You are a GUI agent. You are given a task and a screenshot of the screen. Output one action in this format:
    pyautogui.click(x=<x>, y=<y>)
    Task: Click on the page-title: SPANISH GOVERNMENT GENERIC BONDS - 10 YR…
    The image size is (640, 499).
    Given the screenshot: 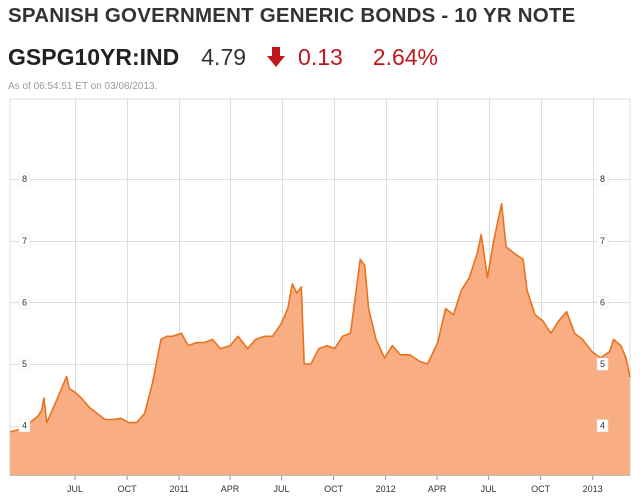 What is the action you would take?
    pyautogui.click(x=292, y=15)
    